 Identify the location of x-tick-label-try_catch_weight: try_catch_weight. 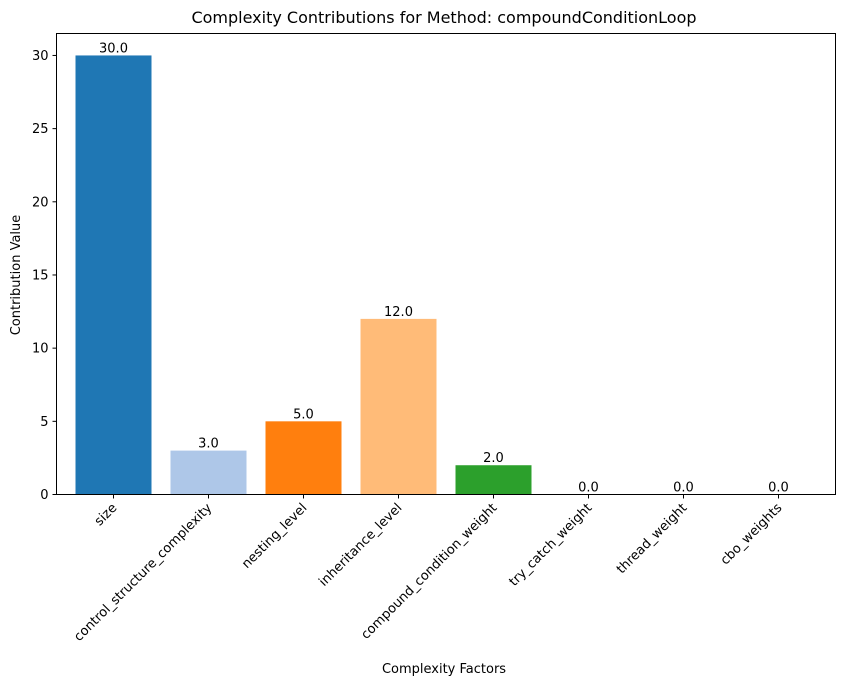
(551, 545).